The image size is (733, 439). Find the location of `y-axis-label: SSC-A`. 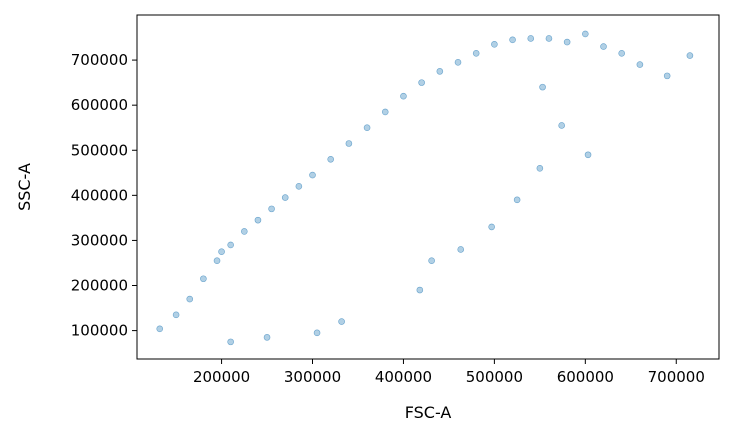

y-axis-label: SSC-A is located at coordinates (24, 187).